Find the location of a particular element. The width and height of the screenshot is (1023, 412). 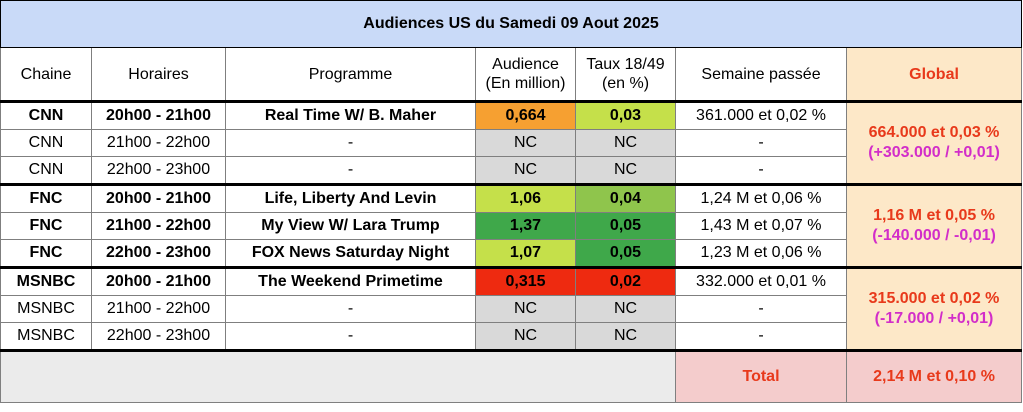

cell-audience: 0,664 is located at coordinates (525, 115).